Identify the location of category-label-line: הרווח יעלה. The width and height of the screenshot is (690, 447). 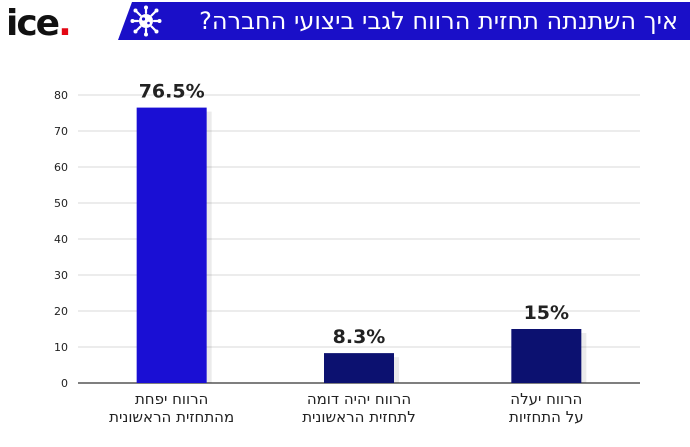
(546, 399).